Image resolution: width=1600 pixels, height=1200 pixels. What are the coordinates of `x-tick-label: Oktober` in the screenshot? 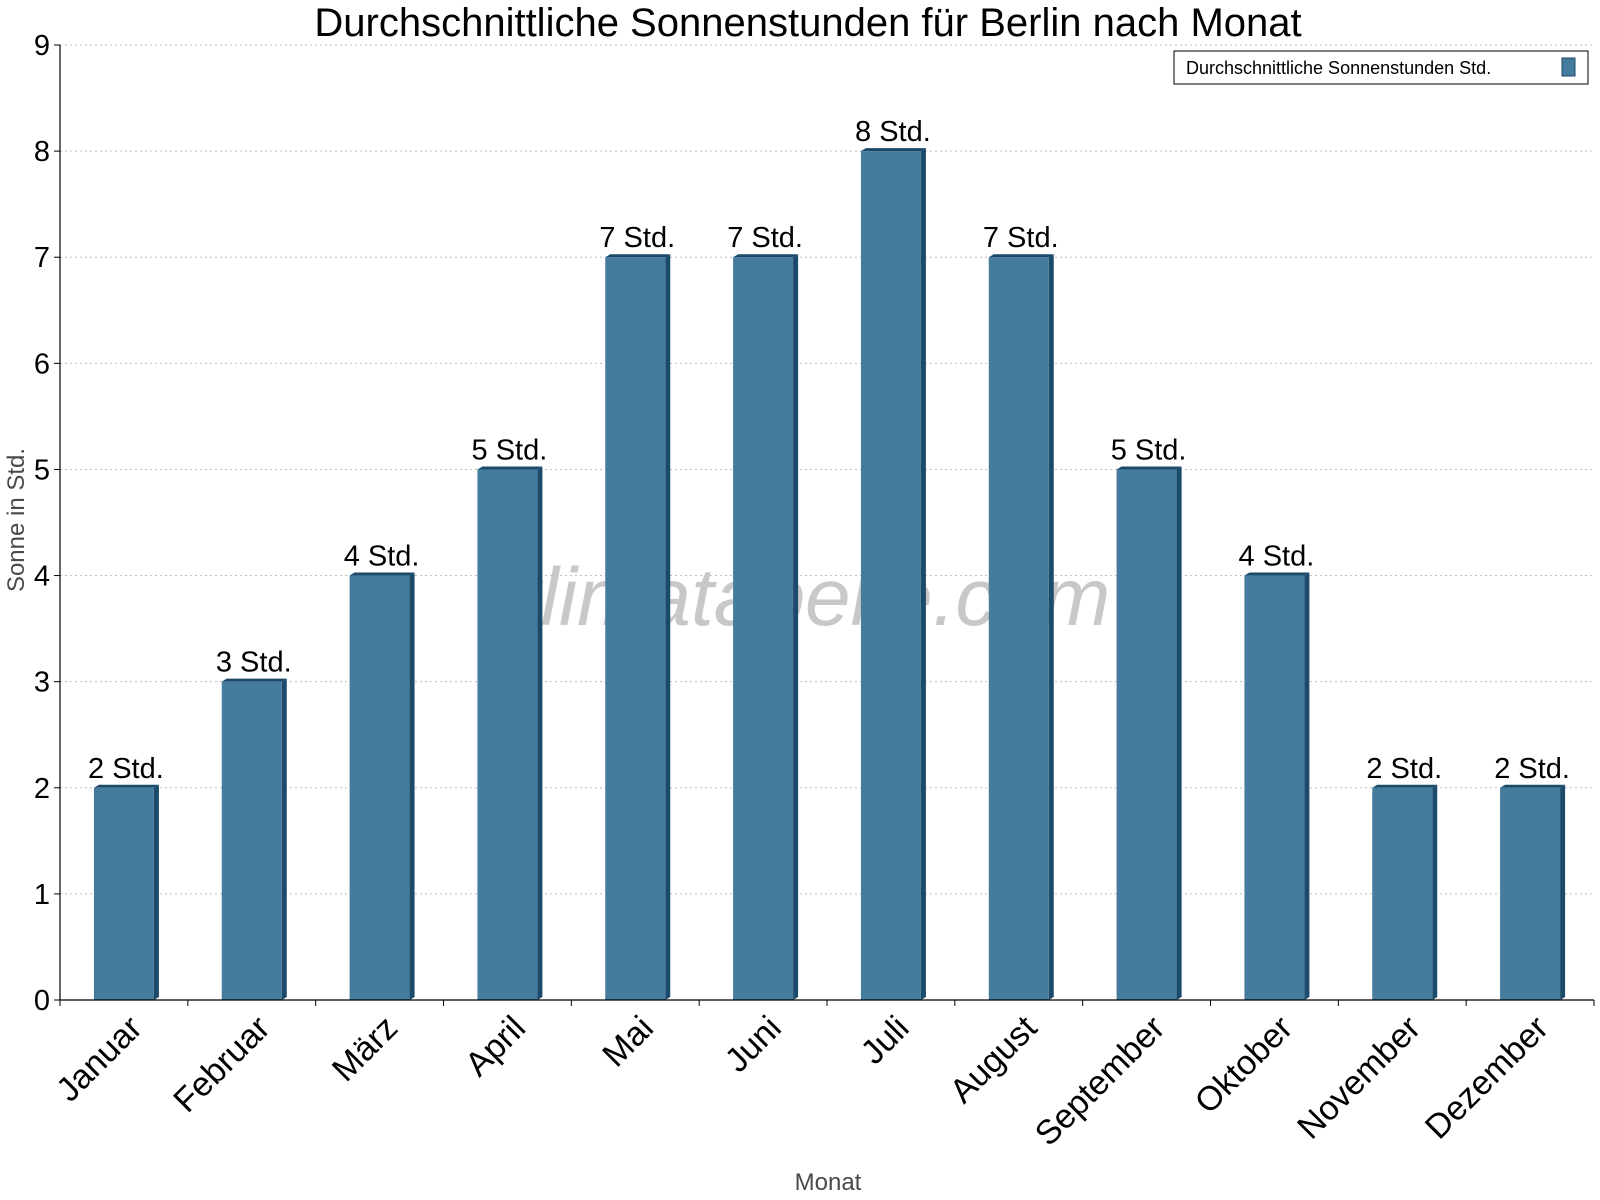 It's located at (1244, 1065).